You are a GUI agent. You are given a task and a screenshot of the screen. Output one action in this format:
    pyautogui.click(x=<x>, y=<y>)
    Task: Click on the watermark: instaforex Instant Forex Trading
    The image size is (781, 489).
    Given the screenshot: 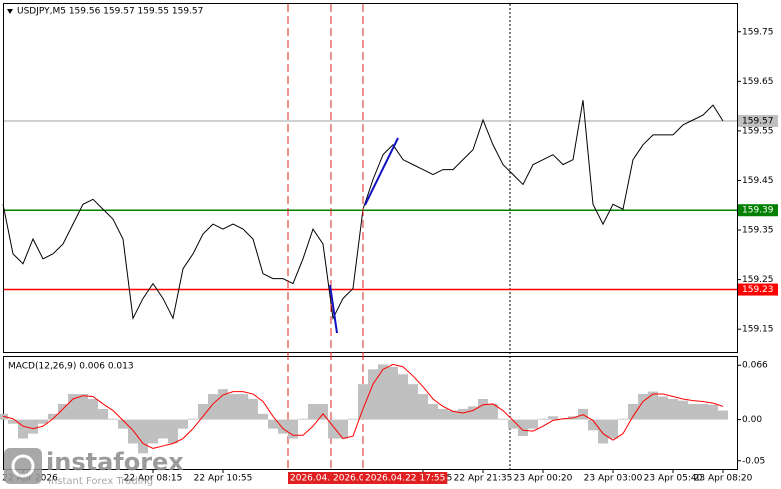 What is the action you would take?
    pyautogui.click(x=94, y=467)
    